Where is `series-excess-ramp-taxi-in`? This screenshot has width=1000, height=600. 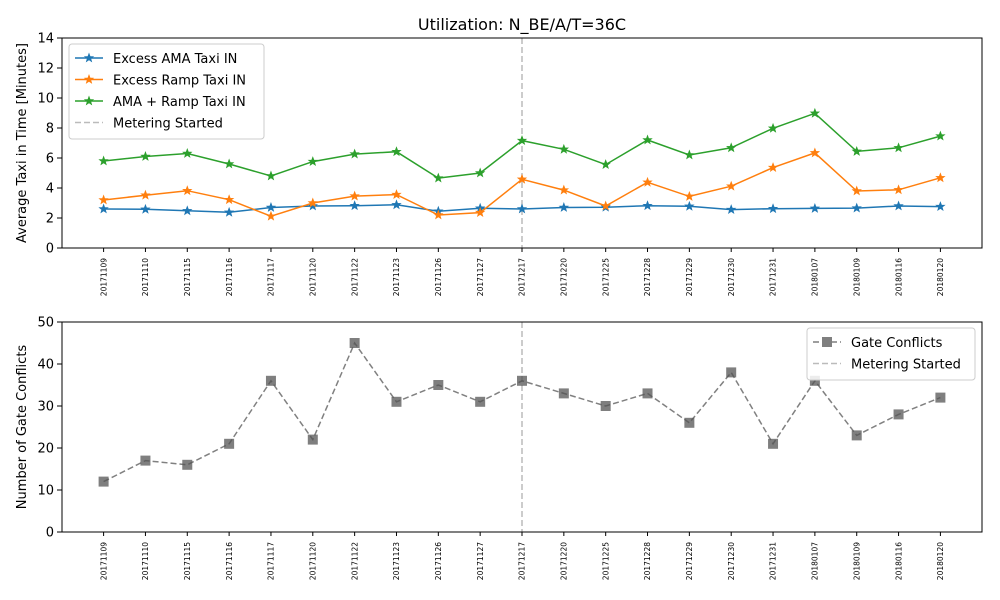
series-excess-ramp-taxi-in is located at coordinates (522, 184).